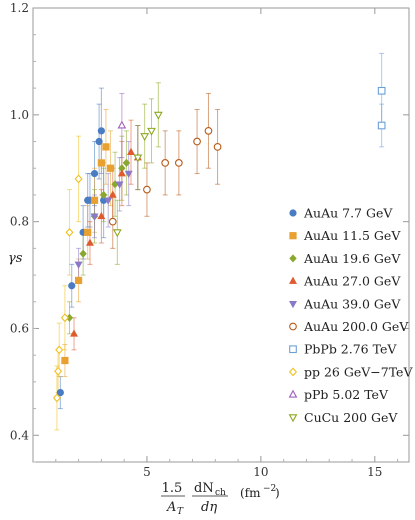  Describe the element at coordinates (220, 493) in the screenshot. I see `x-label-num2-sub: ch` at that location.